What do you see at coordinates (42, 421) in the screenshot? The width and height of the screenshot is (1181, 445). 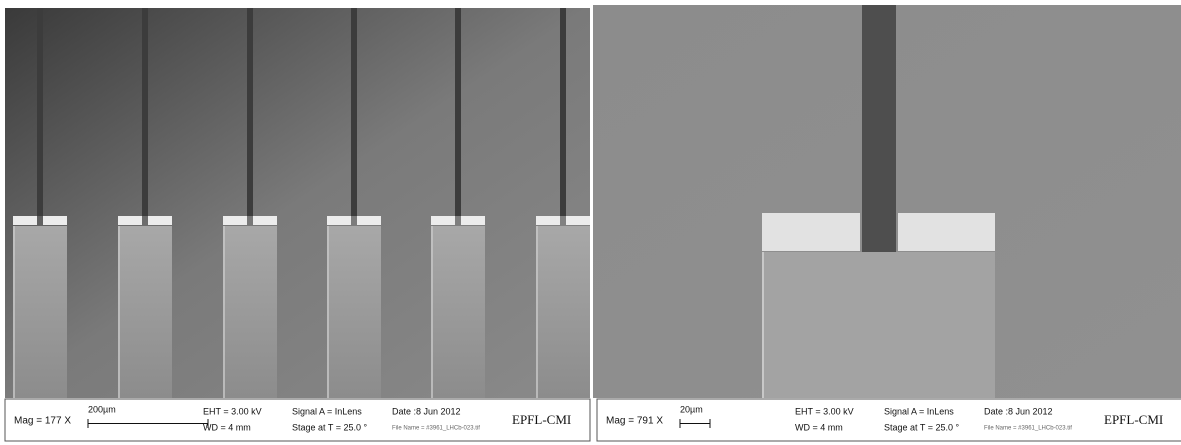 I see `mag: Mag = 177 X` at bounding box center [42, 421].